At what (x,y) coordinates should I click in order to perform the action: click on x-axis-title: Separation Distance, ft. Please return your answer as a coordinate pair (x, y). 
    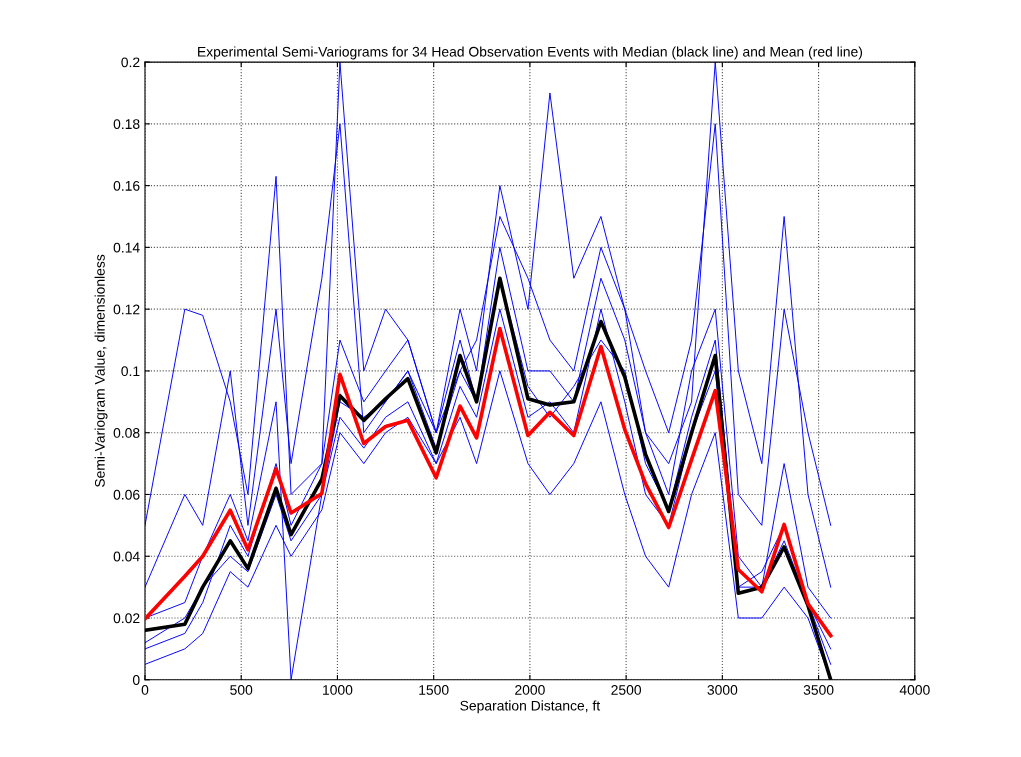
    Looking at the image, I should click on (530, 707).